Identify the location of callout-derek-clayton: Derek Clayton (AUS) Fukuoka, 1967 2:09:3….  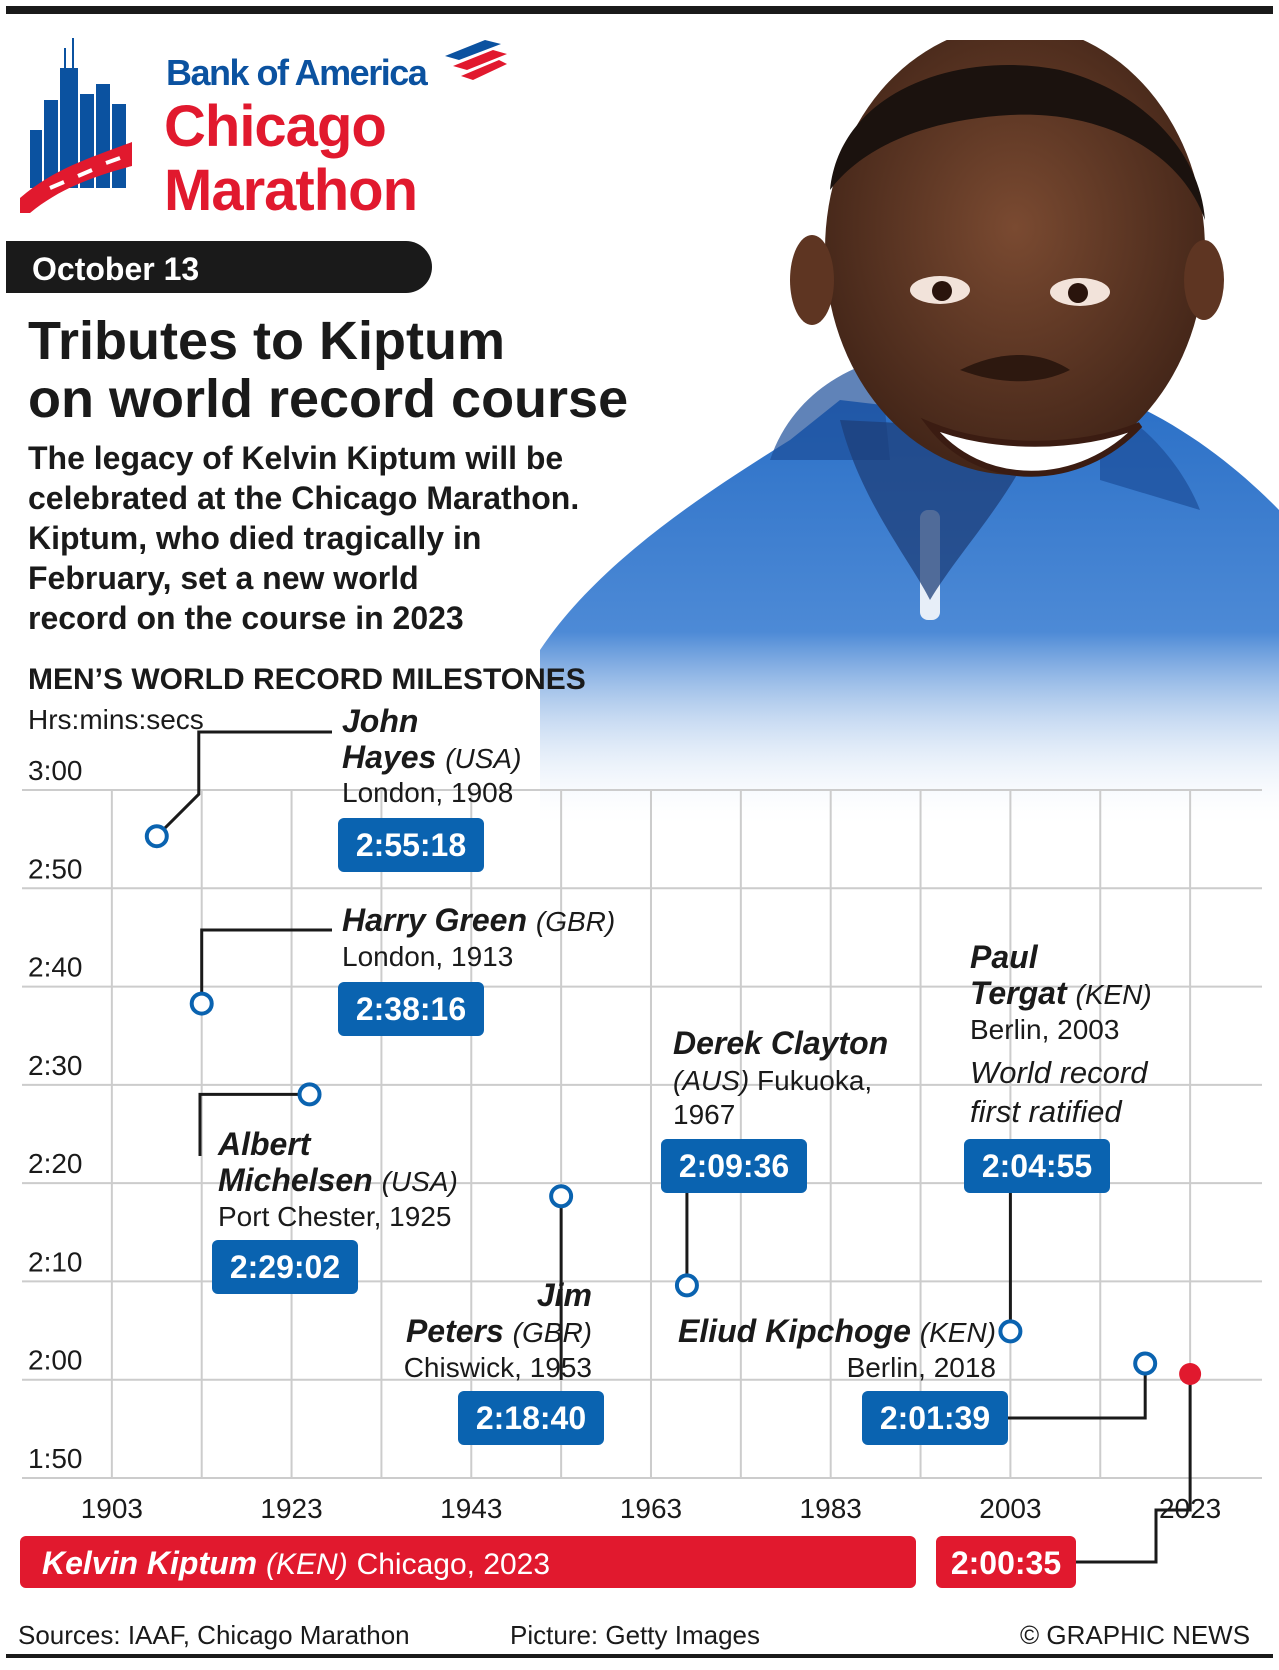
(774, 1109).